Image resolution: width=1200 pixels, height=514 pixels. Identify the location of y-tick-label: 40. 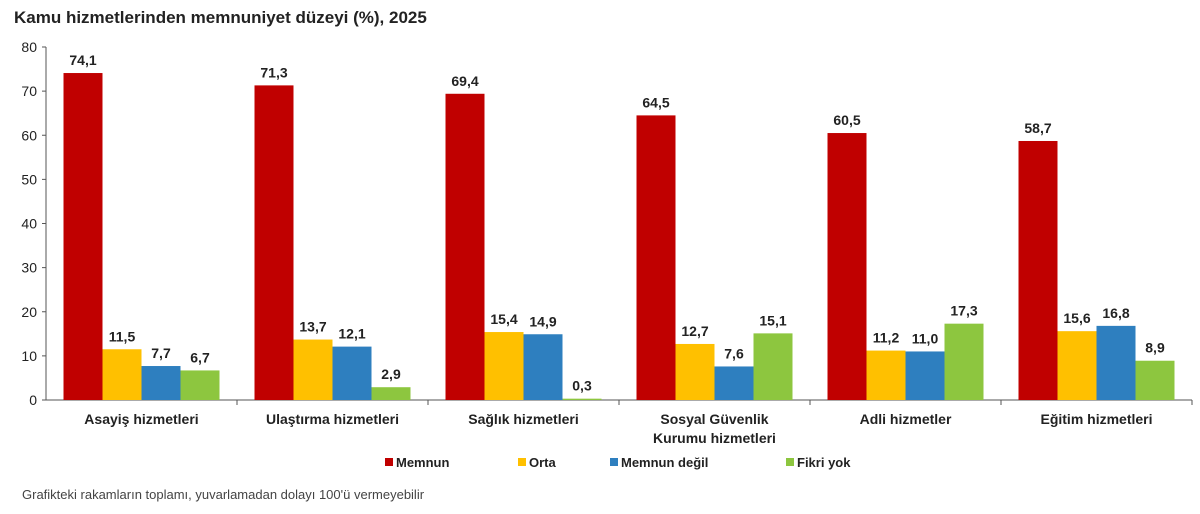
(29, 224).